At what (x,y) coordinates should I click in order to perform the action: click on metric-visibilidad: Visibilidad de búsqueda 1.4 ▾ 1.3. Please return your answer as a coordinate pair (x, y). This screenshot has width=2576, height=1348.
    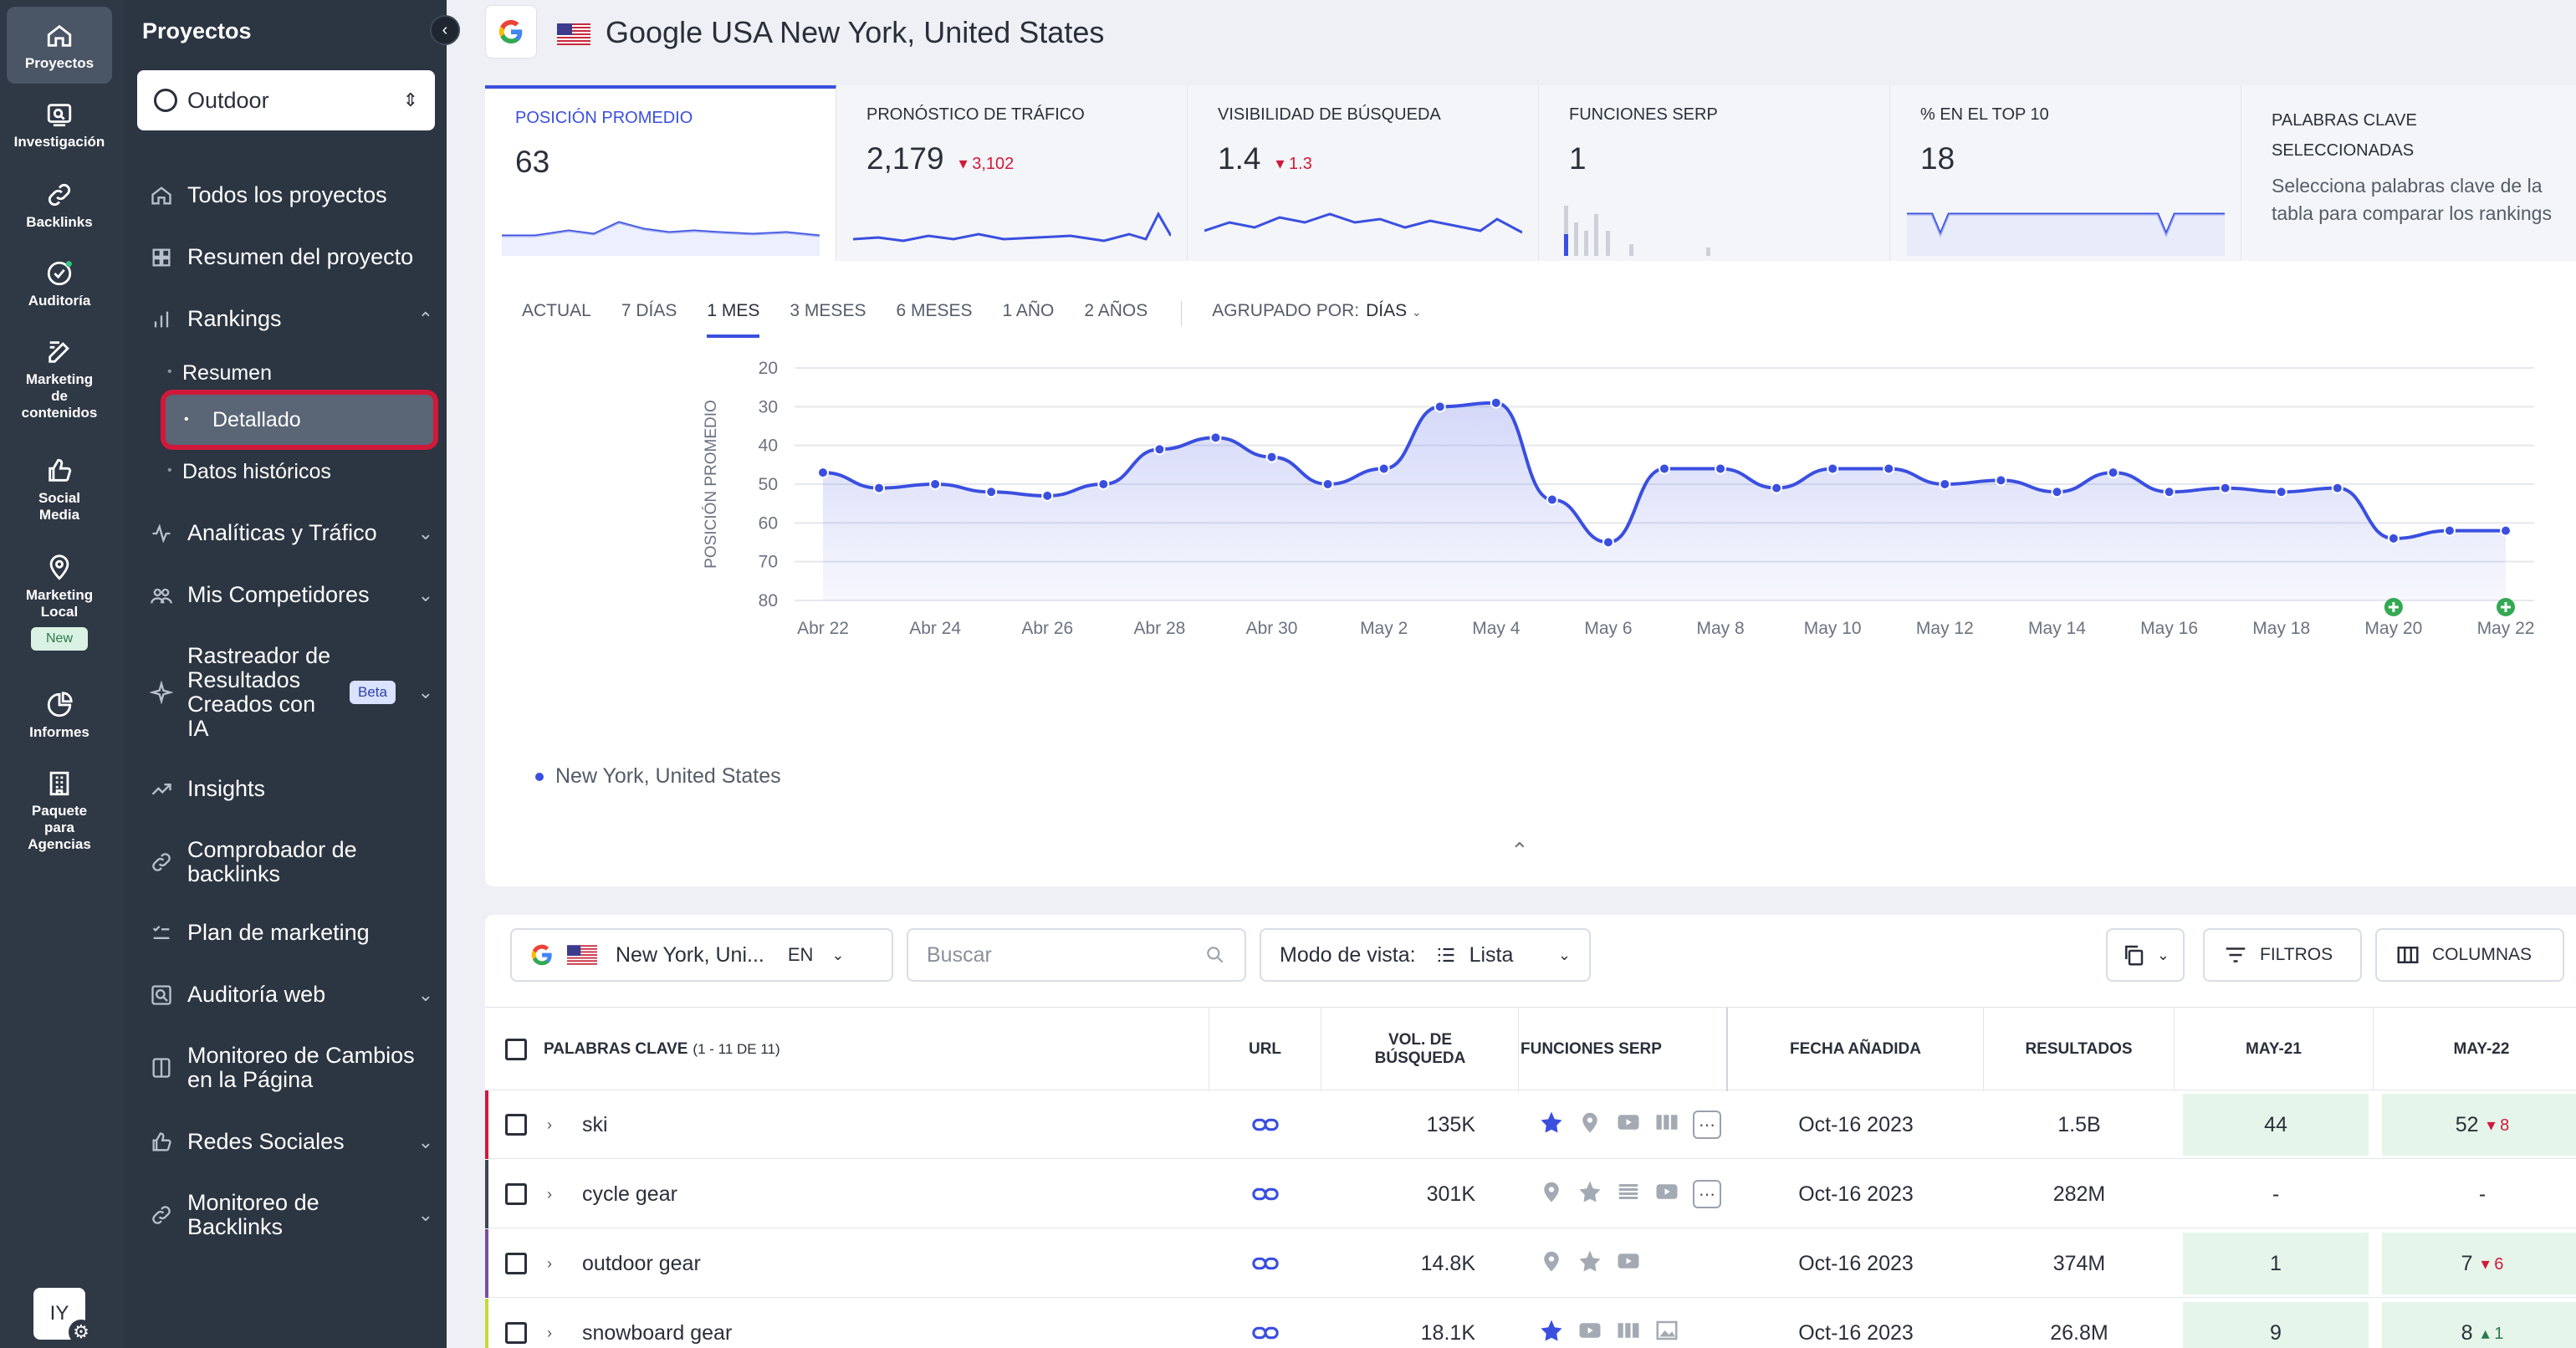
    Looking at the image, I should click on (1363, 173).